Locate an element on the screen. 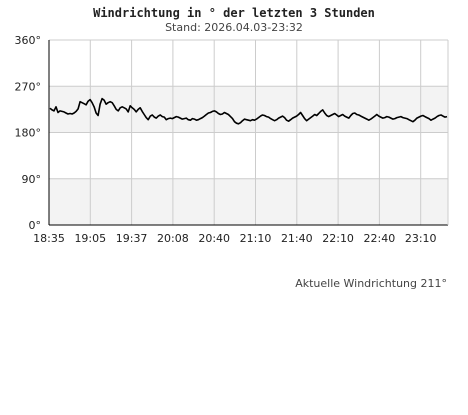 This screenshot has height=415, width=468. x-tick-label-8: 22:40 is located at coordinates (380, 238).